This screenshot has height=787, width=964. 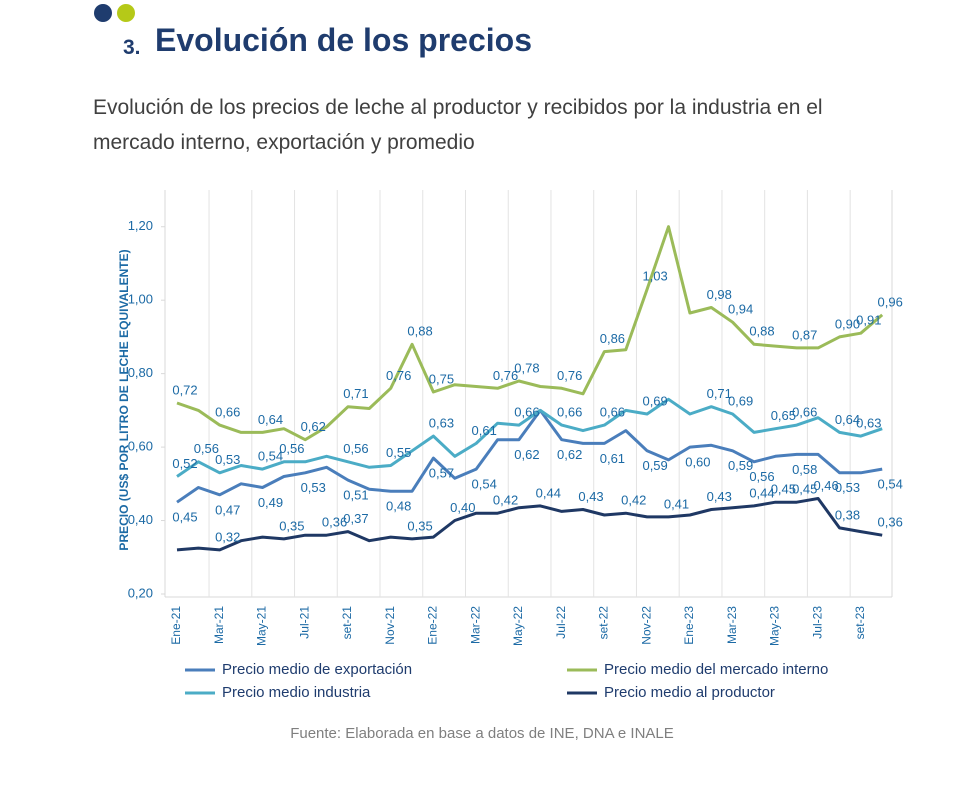 What do you see at coordinates (646, 625) in the screenshot?
I see `x-tick-label: Nov-22` at bounding box center [646, 625].